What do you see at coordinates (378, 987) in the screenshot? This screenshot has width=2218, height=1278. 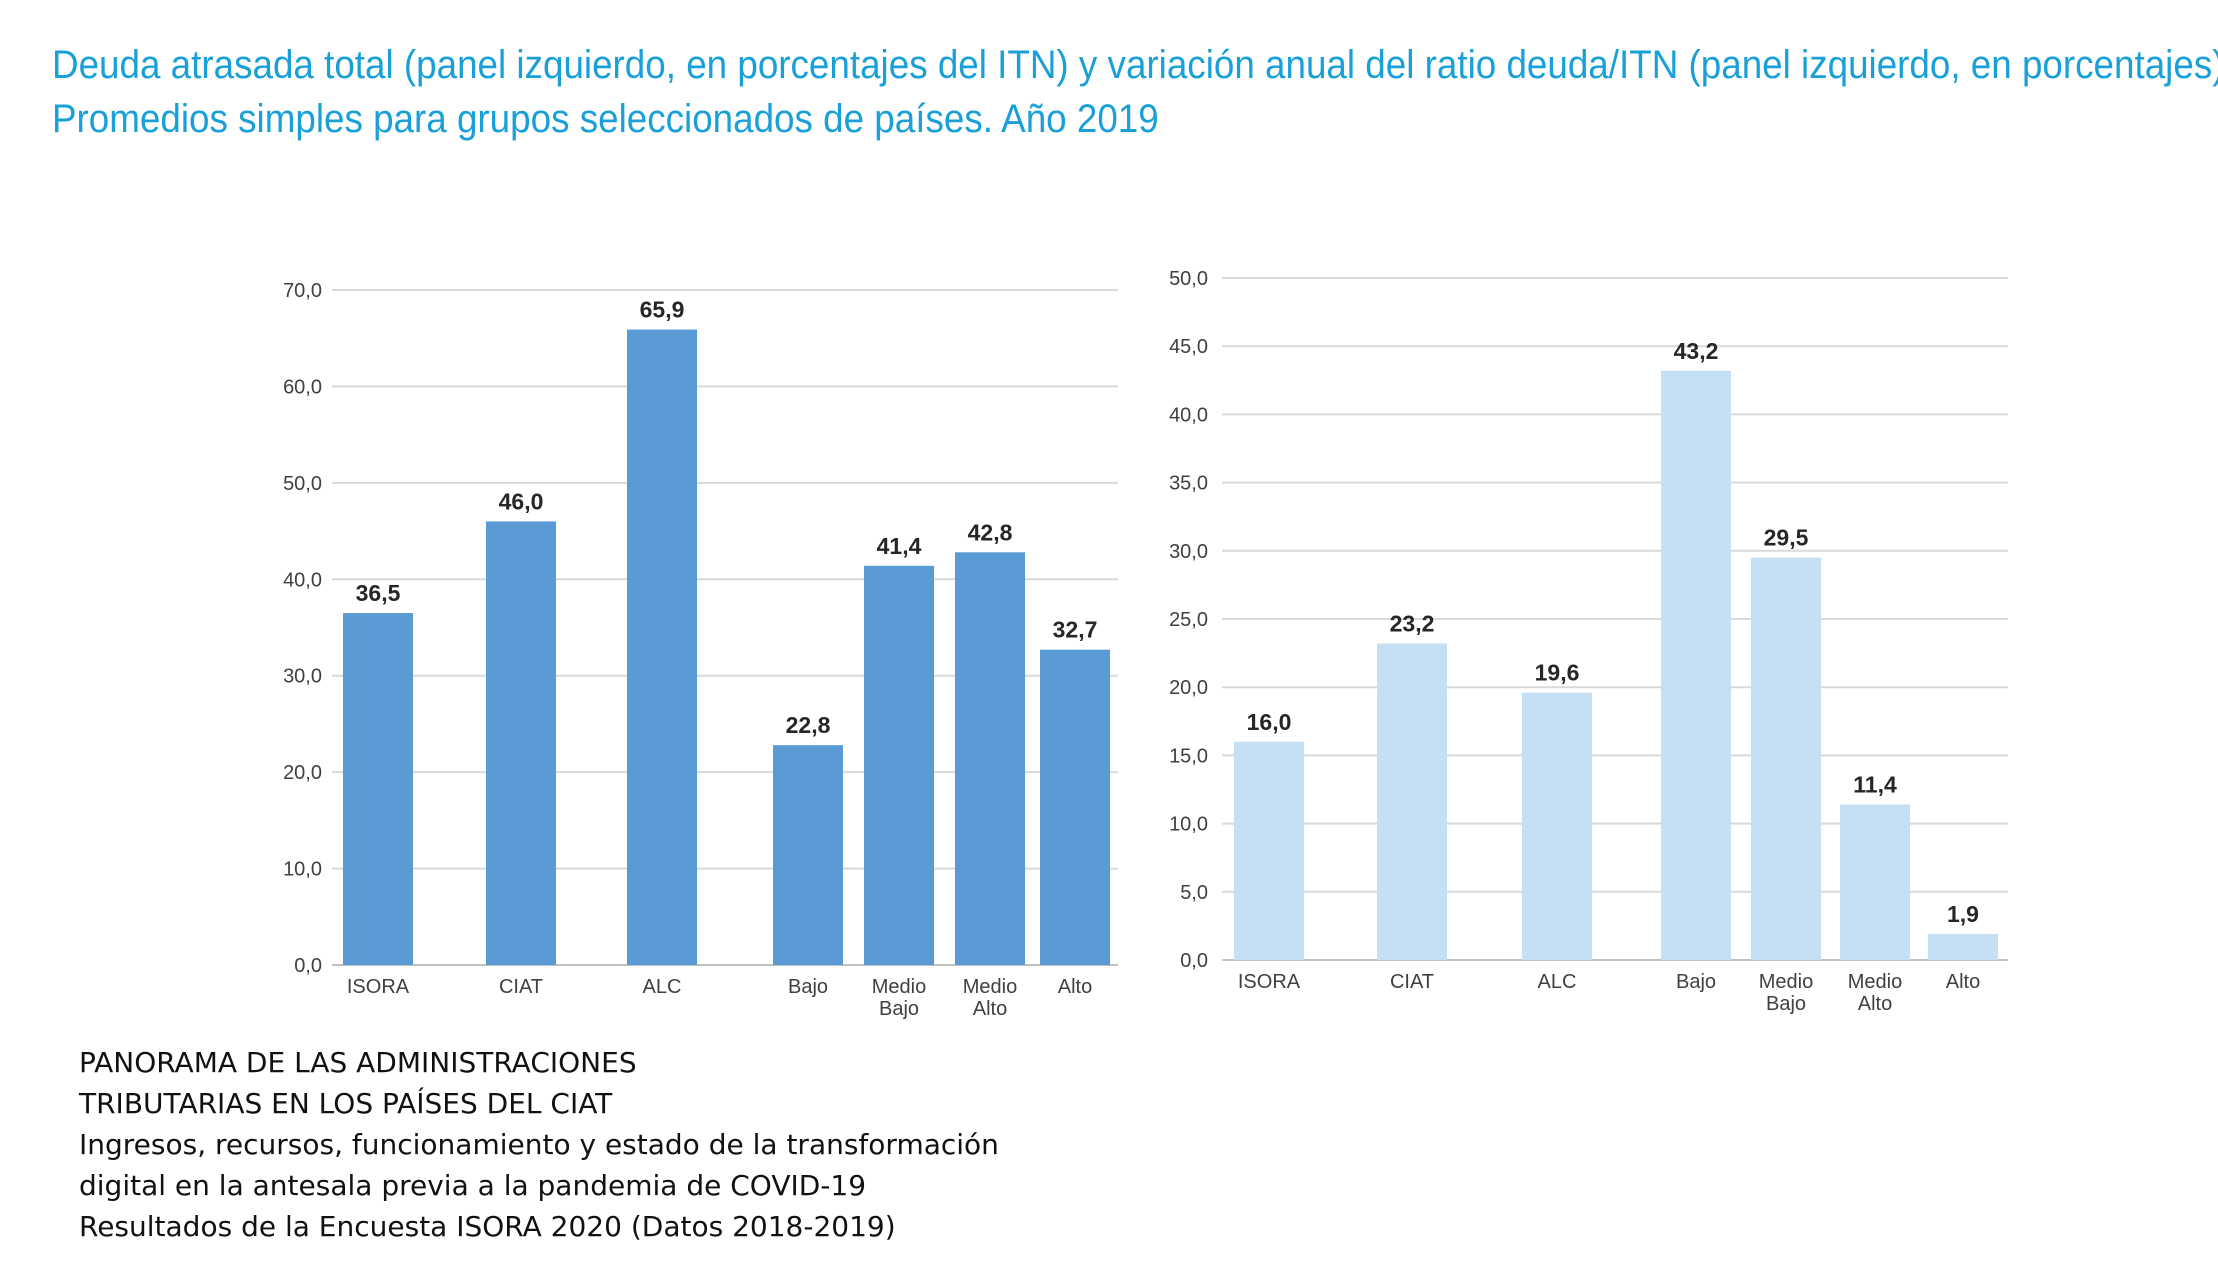 I see `left-category-label: ISORA` at bounding box center [378, 987].